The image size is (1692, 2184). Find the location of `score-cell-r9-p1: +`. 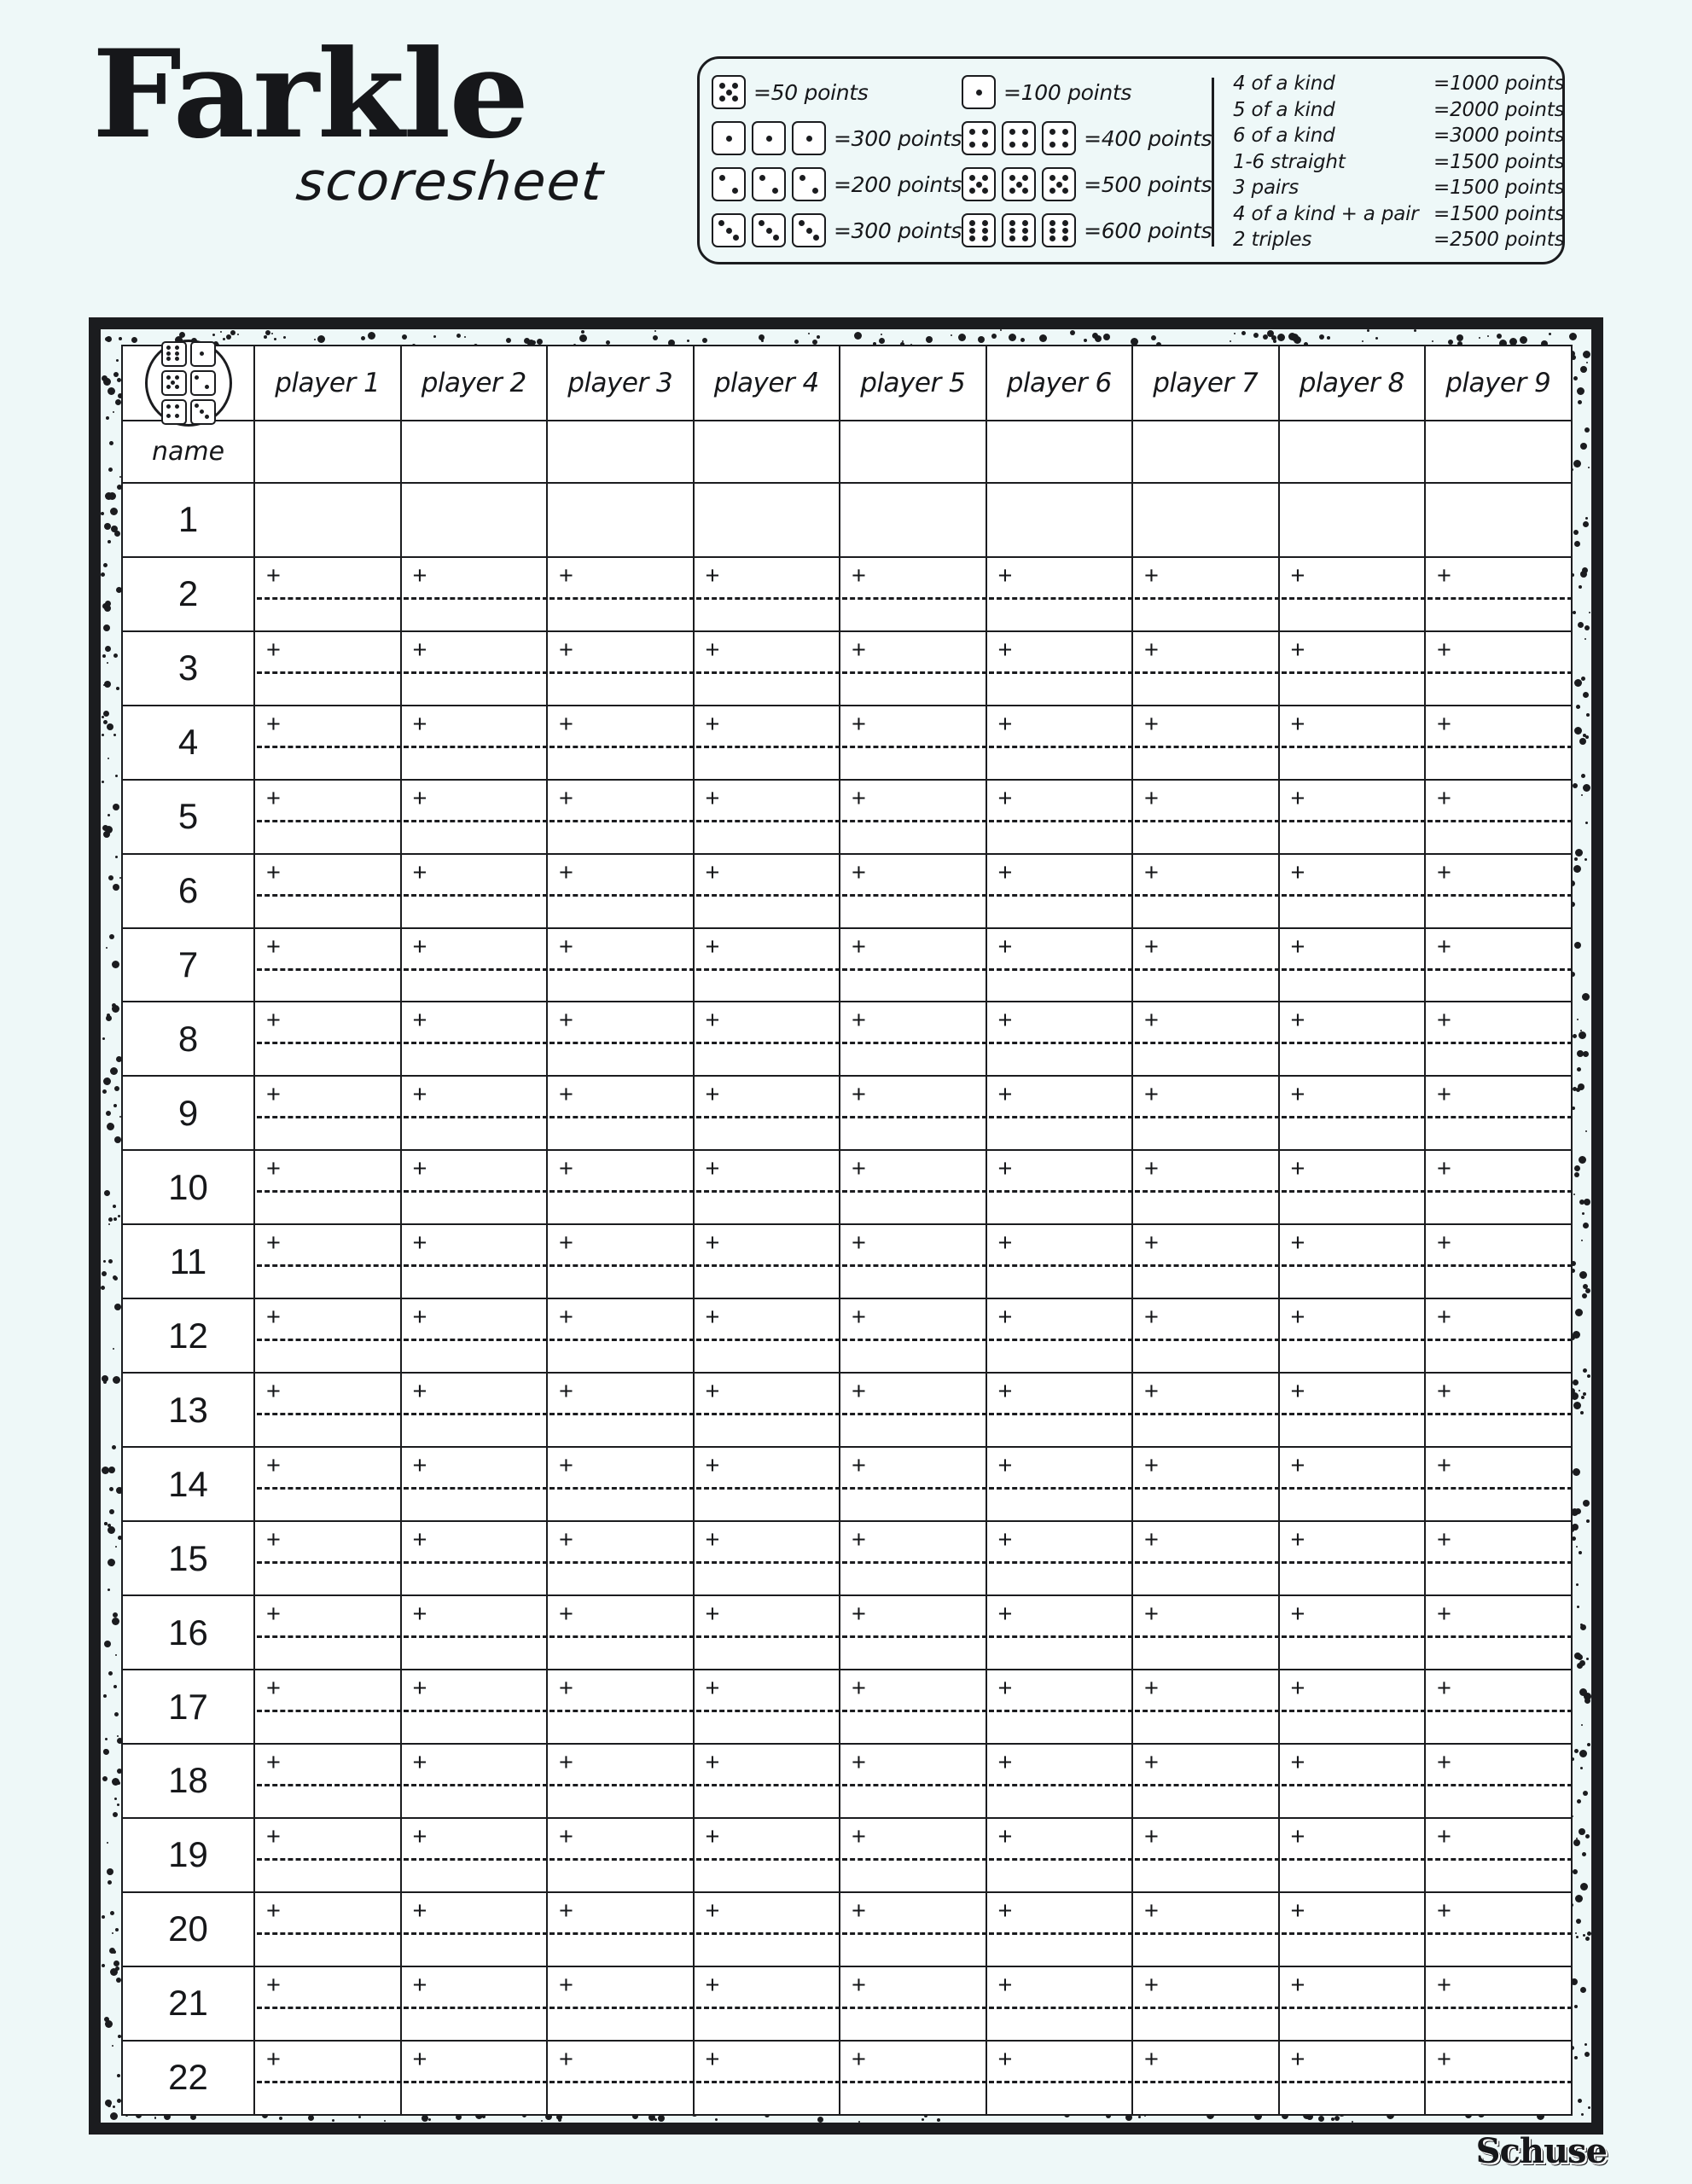

score-cell-r9-p1: + is located at coordinates (327, 1113).